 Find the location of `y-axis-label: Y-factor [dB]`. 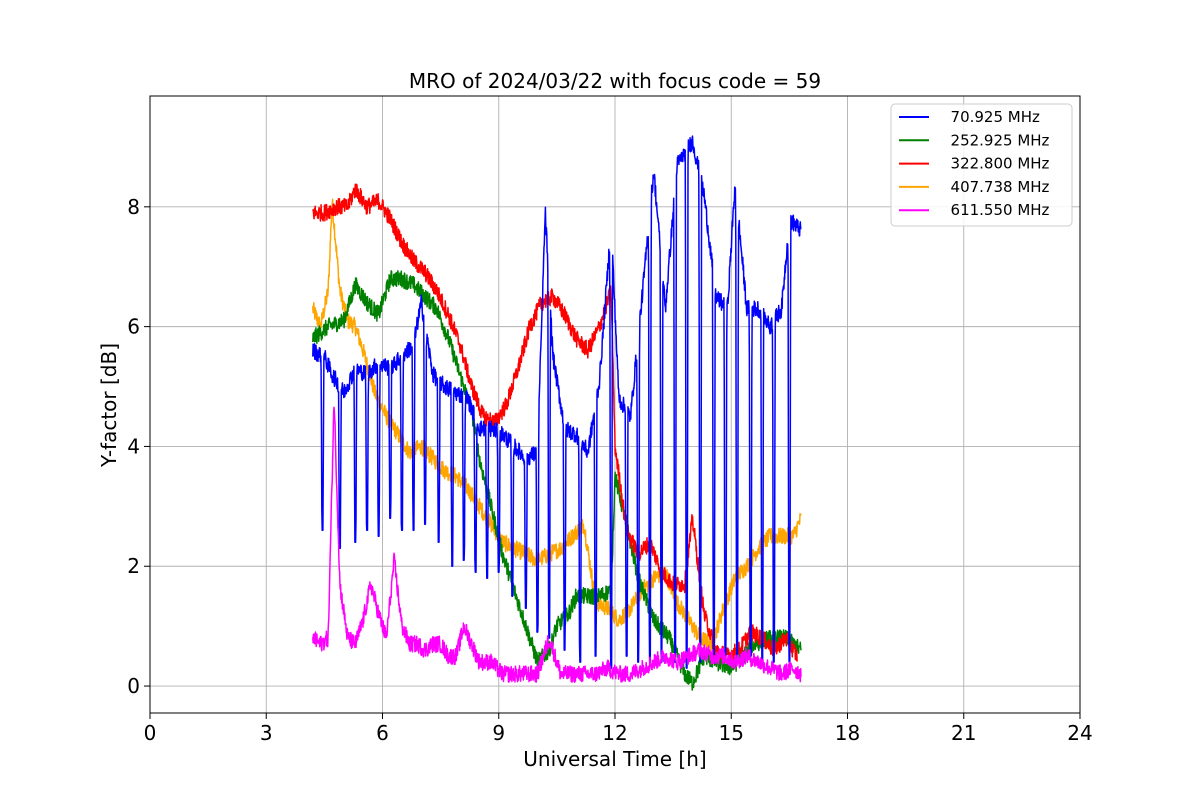

y-axis-label: Y-factor [dB] is located at coordinates (109, 405).